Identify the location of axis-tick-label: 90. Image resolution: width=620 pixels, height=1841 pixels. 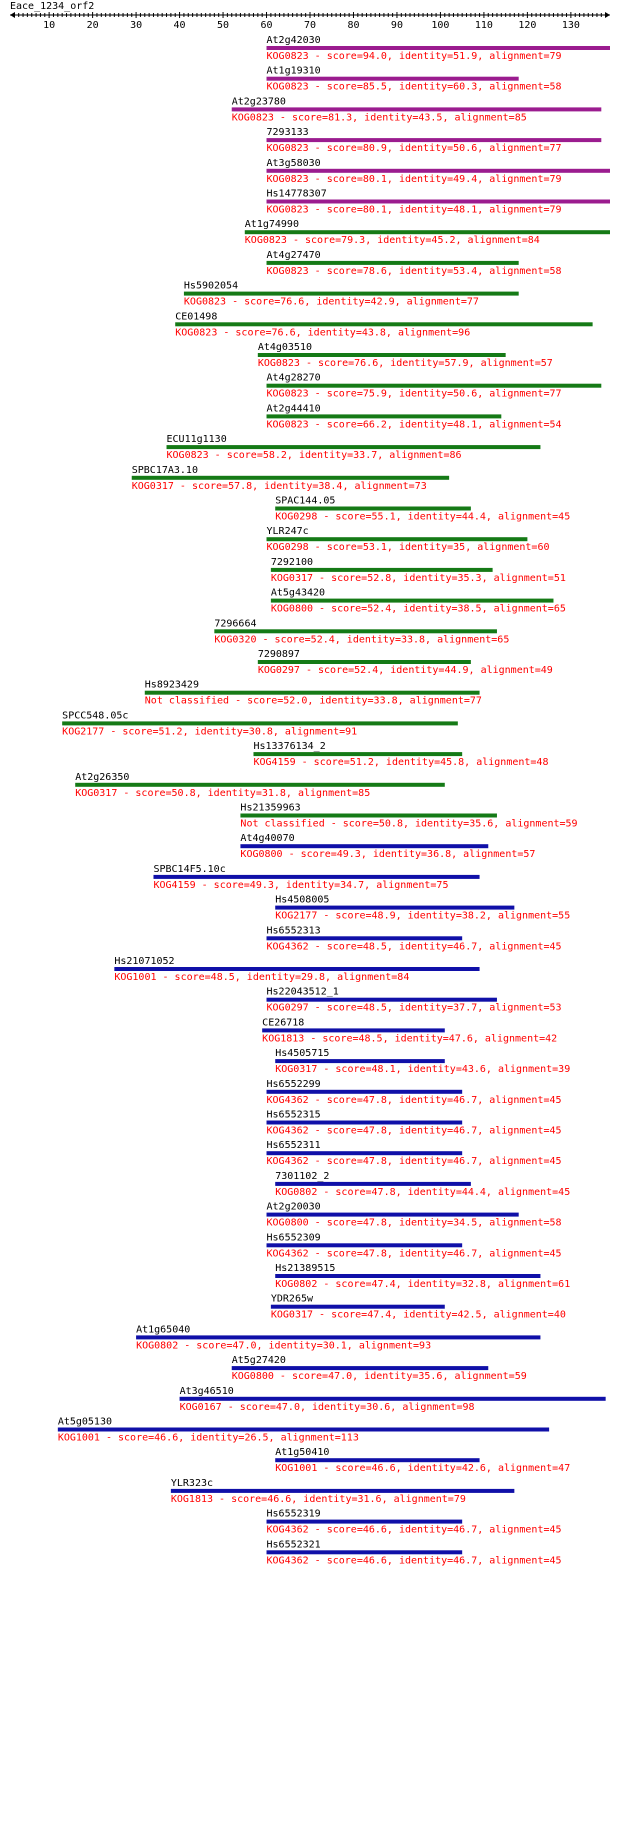
(397, 25).